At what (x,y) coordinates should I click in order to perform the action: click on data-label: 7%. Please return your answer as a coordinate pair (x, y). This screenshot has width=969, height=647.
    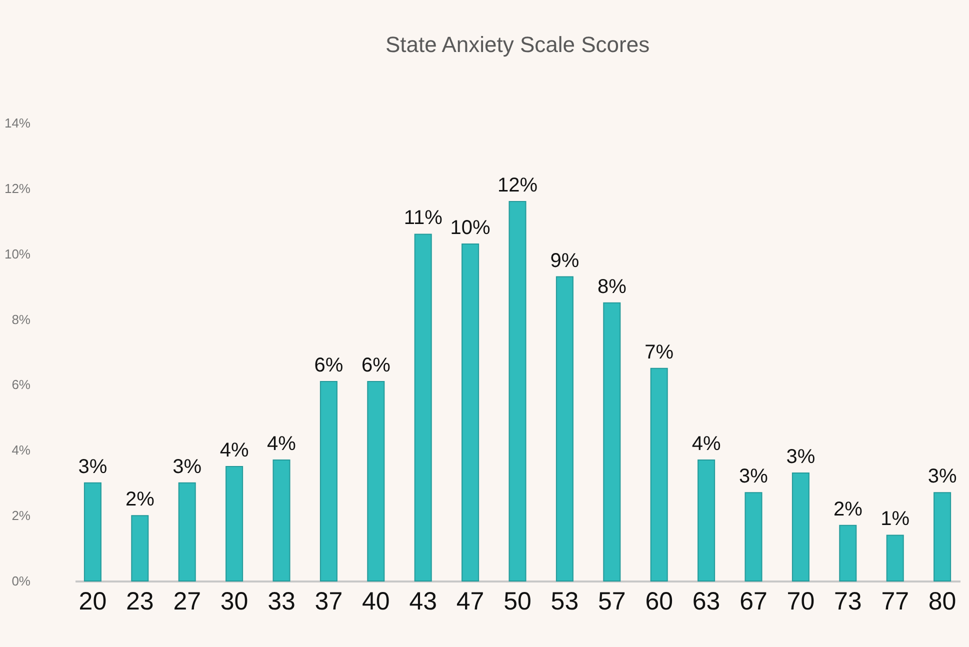
    Looking at the image, I should click on (659, 352).